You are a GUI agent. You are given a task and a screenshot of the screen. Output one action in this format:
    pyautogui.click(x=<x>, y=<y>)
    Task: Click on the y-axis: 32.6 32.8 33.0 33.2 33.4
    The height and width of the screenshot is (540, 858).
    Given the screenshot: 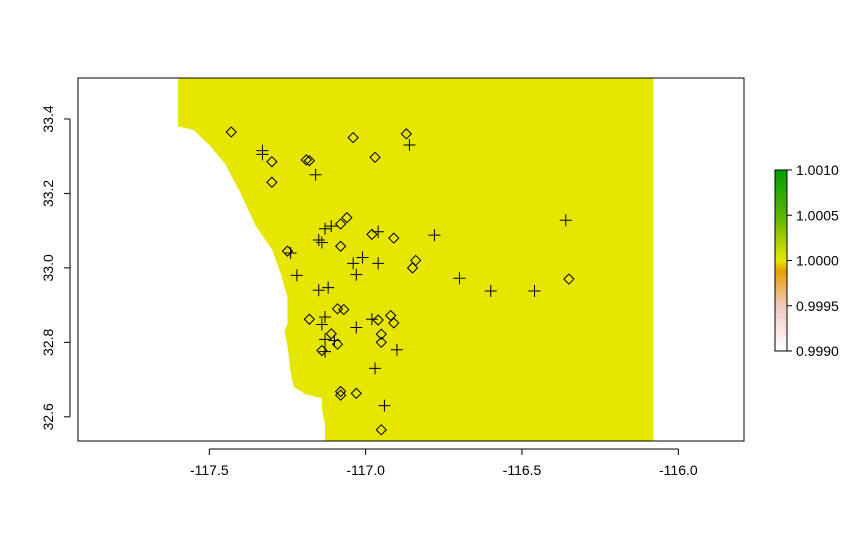 What is the action you would take?
    pyautogui.click(x=55, y=267)
    